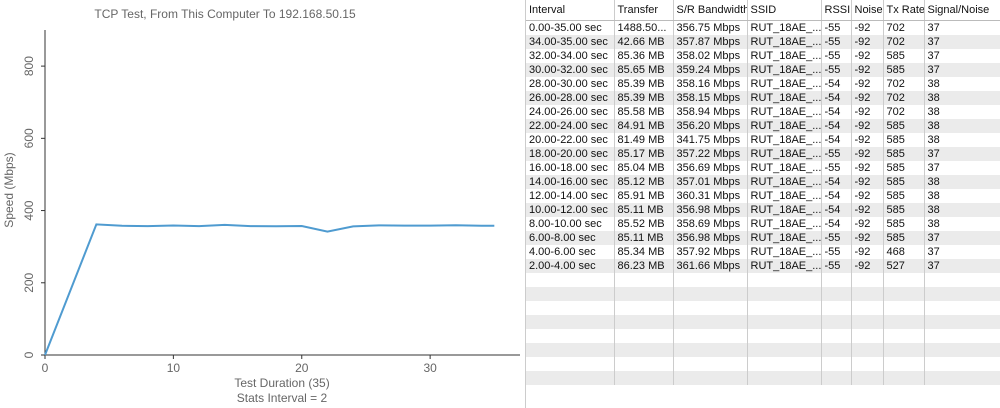 This screenshot has height=408, width=1000. What do you see at coordinates (784, 10) in the screenshot?
I see `column-header: SSID` at bounding box center [784, 10].